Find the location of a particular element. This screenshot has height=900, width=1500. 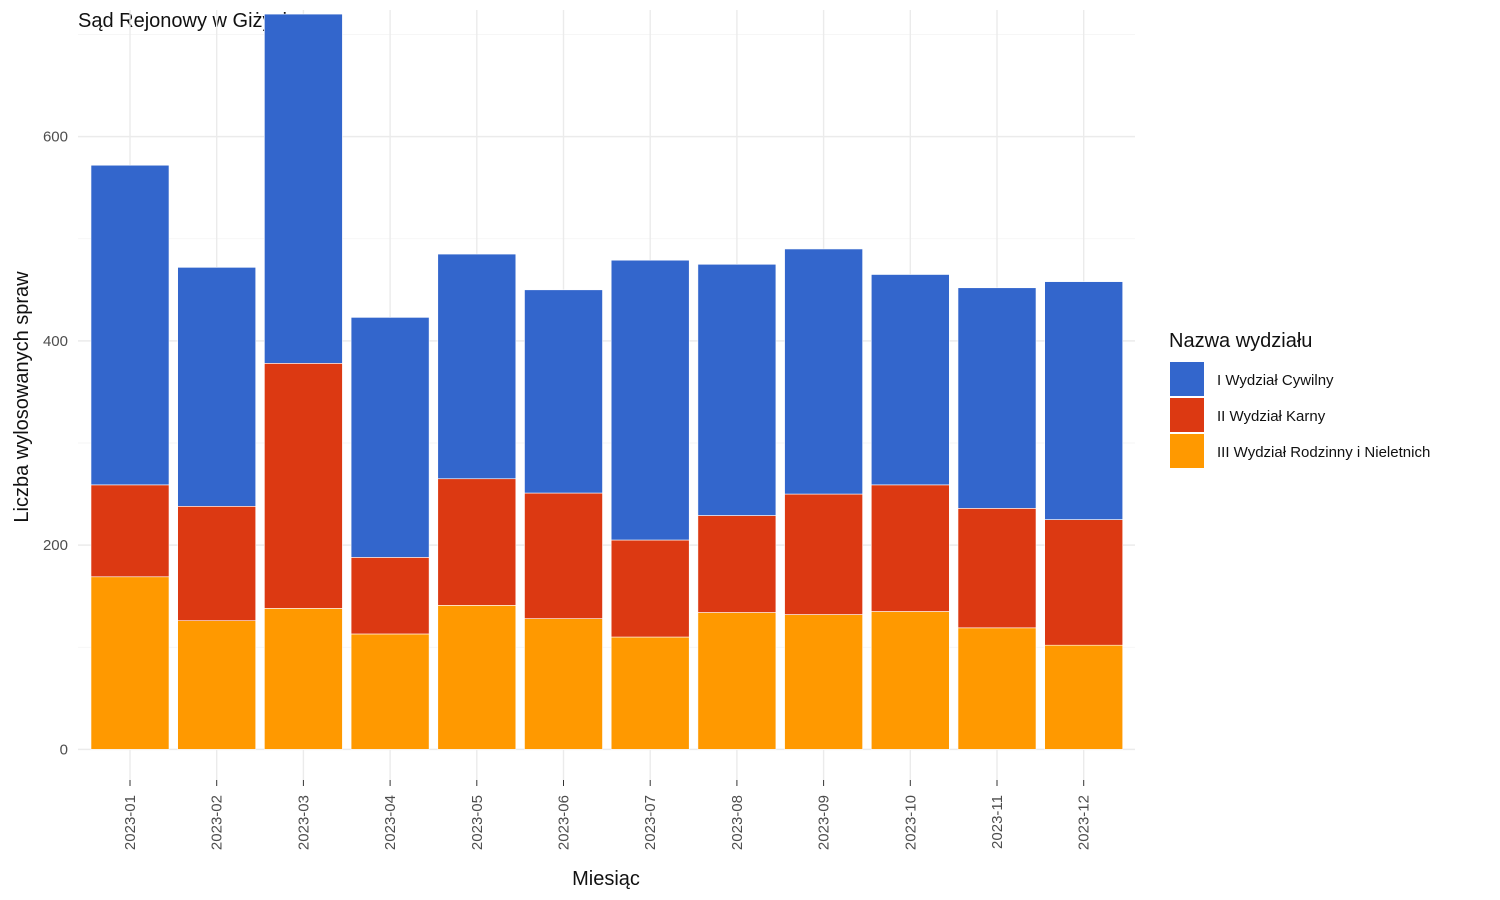

legend-label: I Wydział Cywilny is located at coordinates (1275, 380).